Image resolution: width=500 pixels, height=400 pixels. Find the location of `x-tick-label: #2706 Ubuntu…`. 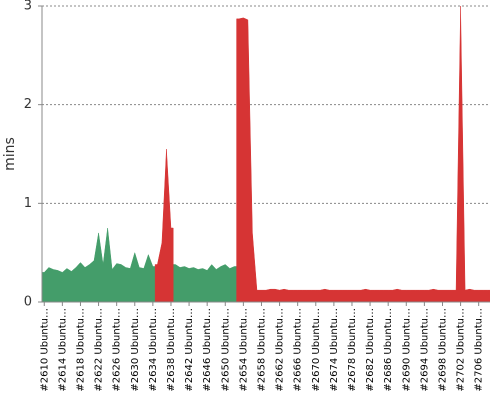

x-tick-label: #2706 Ubuntu… is located at coordinates (479, 350).